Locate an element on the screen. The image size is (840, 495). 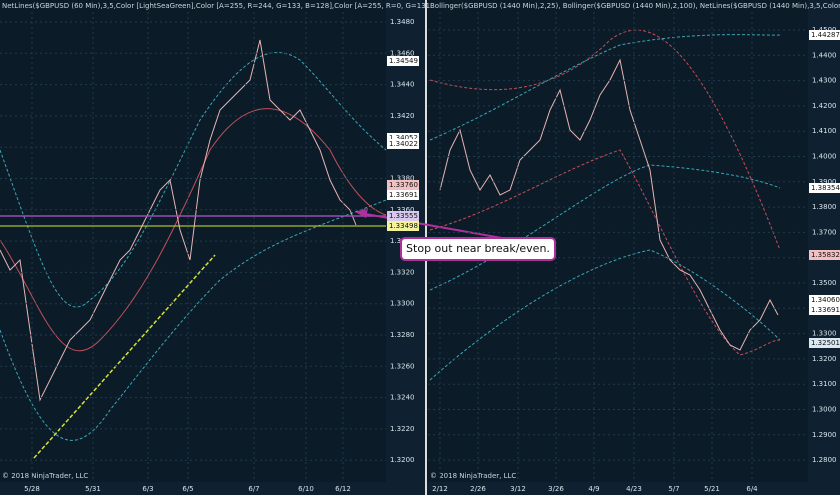
price-tag: 1.38354 is located at coordinates (825, 188).